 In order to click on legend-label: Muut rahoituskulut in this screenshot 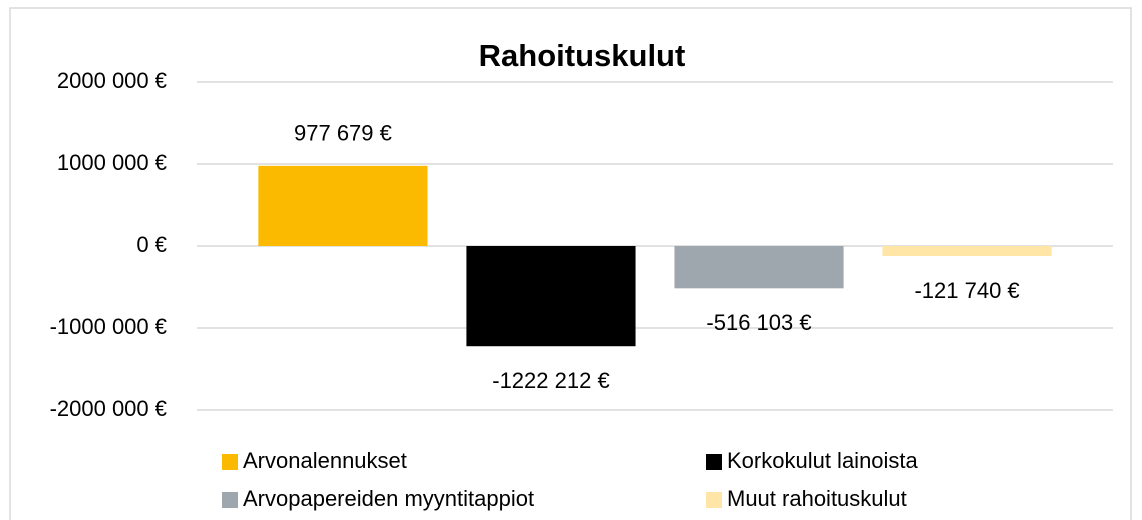, I will do `click(817, 498)`.